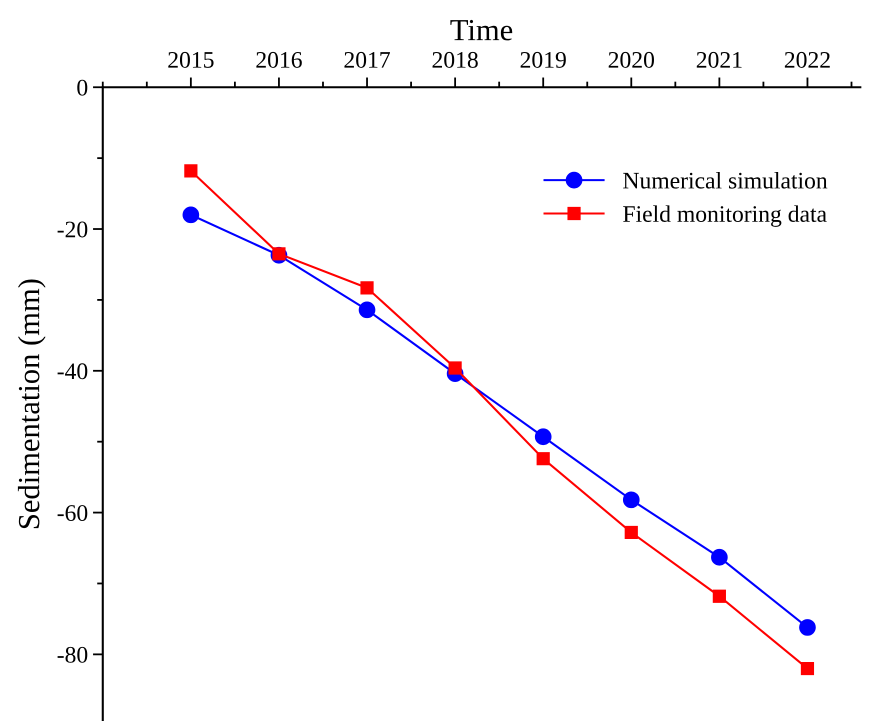 This screenshot has width=886, height=721. Describe the element at coordinates (725, 216) in the screenshot. I see `legend-label: Field monitoring data` at that location.